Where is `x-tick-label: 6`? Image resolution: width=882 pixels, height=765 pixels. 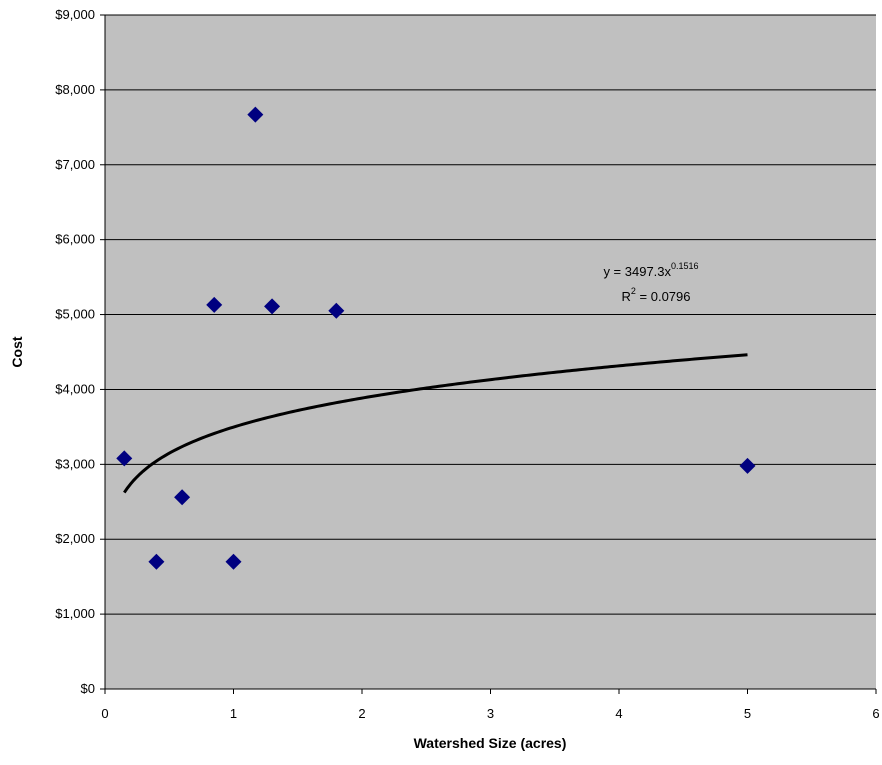 x-tick-label: 6 is located at coordinates (875, 713).